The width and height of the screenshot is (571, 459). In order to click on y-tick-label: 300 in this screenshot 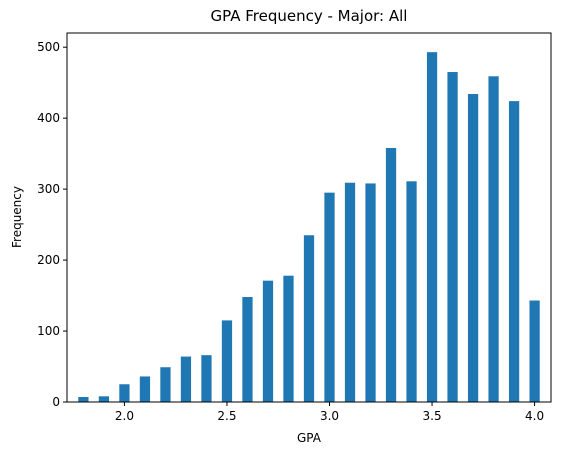, I will do `click(48, 189)`.